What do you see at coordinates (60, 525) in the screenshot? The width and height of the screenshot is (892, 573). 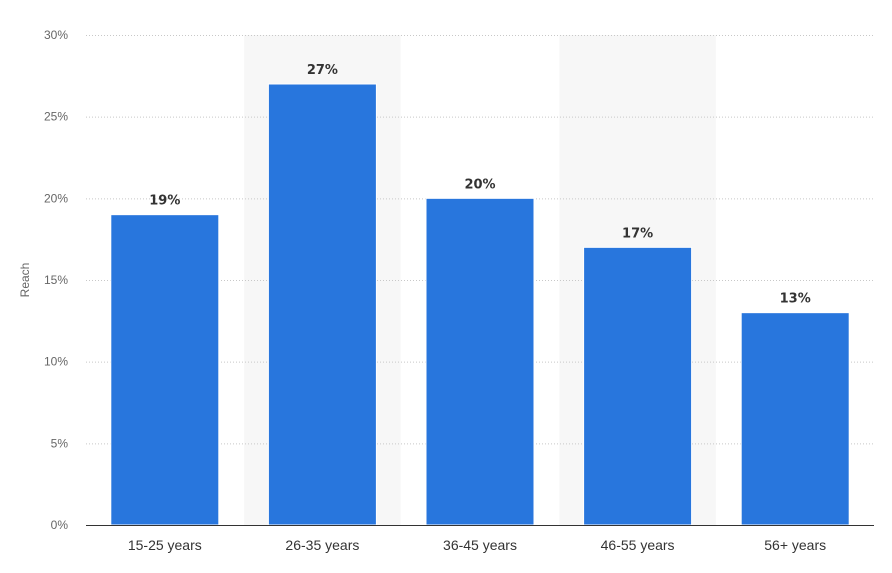 I see `y-tick-label: 0%` at bounding box center [60, 525].